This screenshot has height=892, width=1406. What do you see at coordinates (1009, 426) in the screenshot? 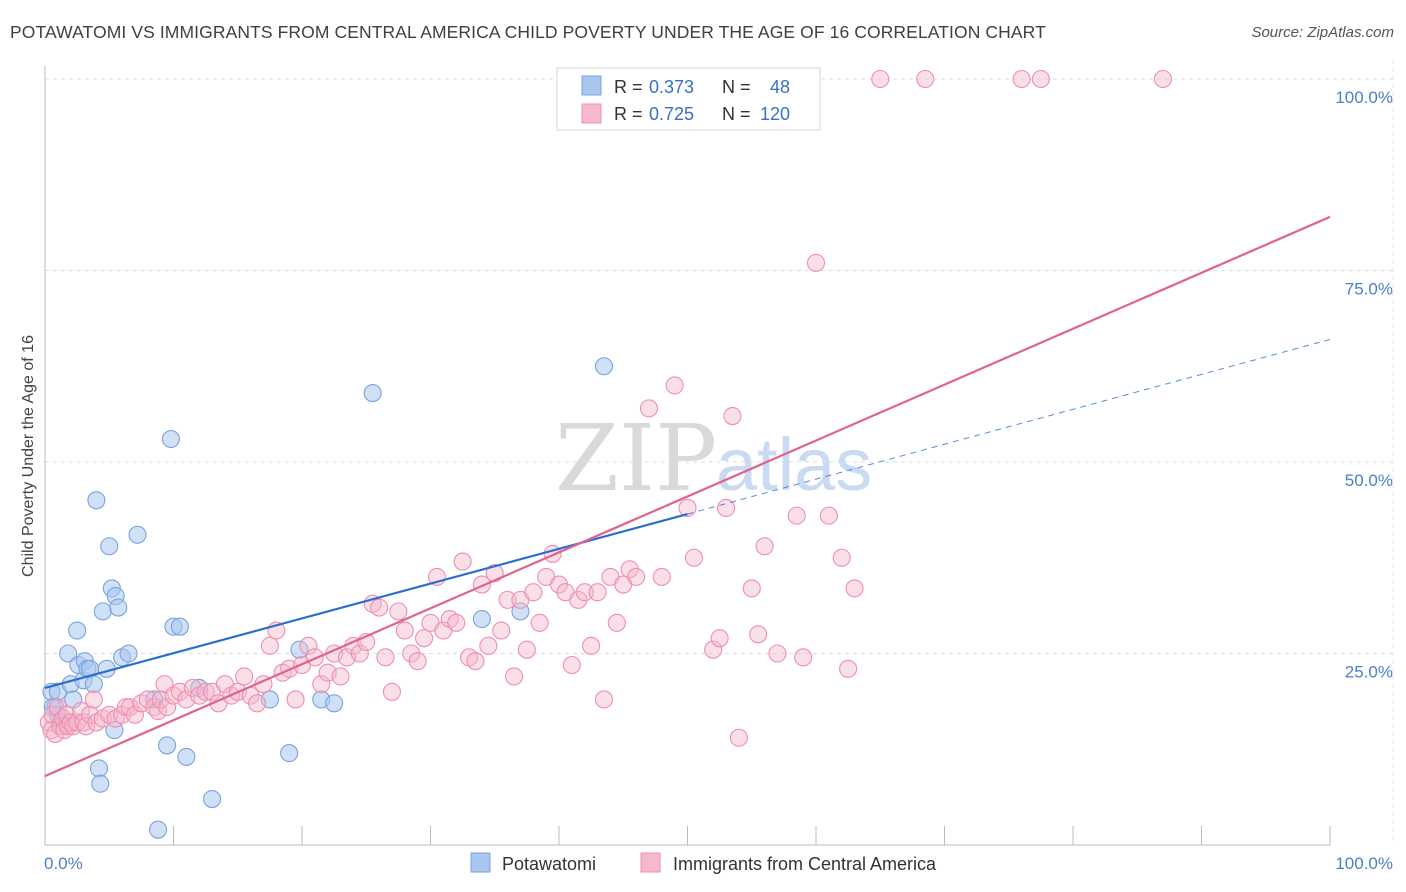
I see `potawatomi-trend-extension` at bounding box center [1009, 426].